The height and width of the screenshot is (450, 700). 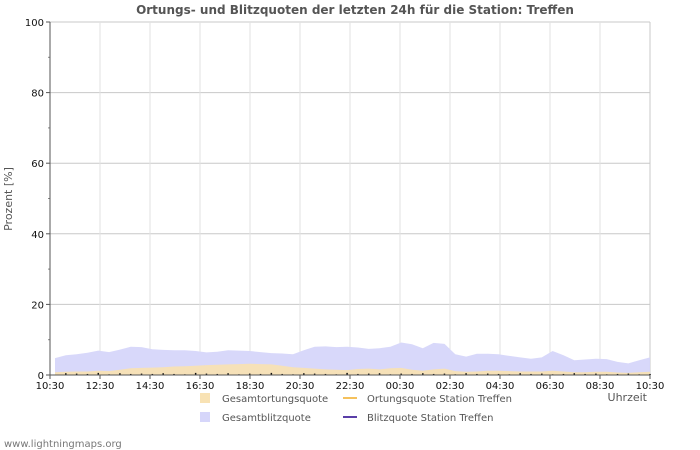 What do you see at coordinates (439, 399) in the screenshot?
I see `legend-label: Ortungsquote Station Treffen` at bounding box center [439, 399].